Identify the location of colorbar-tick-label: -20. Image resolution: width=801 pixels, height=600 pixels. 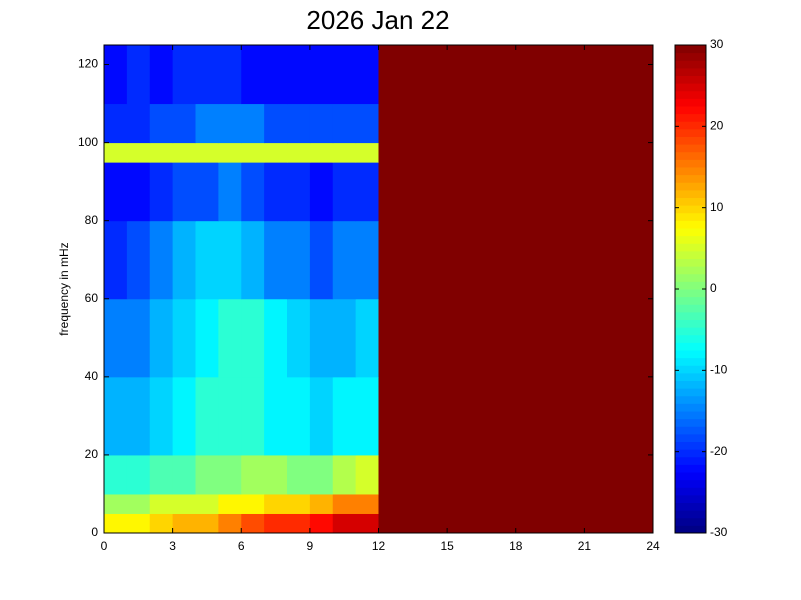
(719, 451).